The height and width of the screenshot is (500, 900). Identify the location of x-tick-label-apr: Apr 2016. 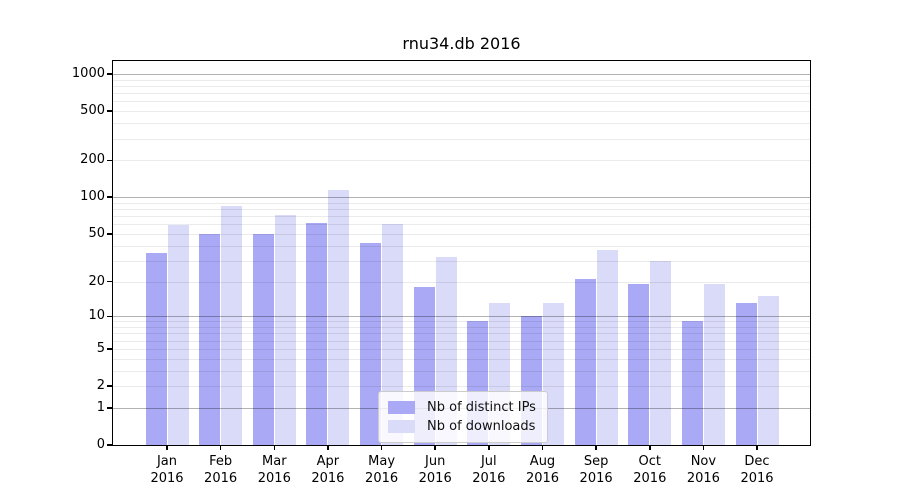
(328, 470).